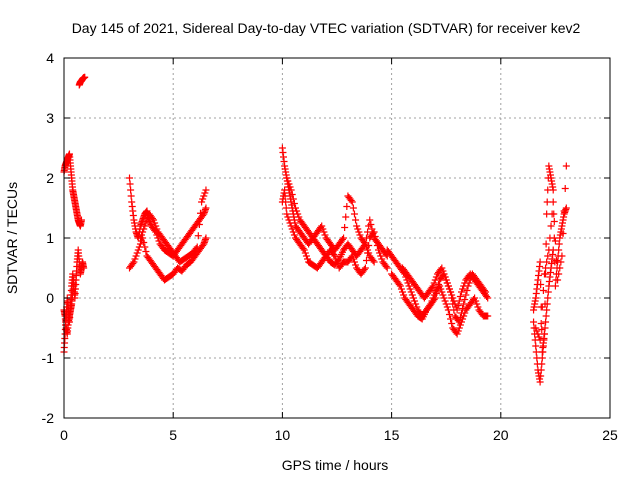  What do you see at coordinates (339, 435) in the screenshot?
I see `x-tick-labels: 0 5 10 15 20 25` at bounding box center [339, 435].